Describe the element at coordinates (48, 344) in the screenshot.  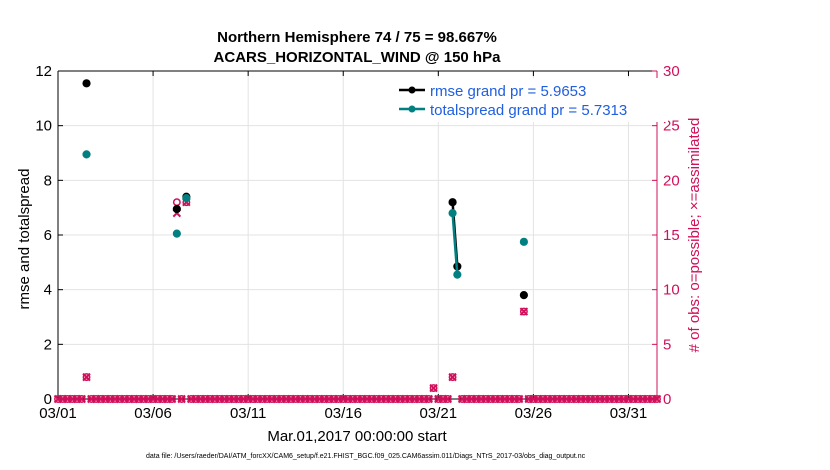
I see `y-tick-label: 2` at that location.